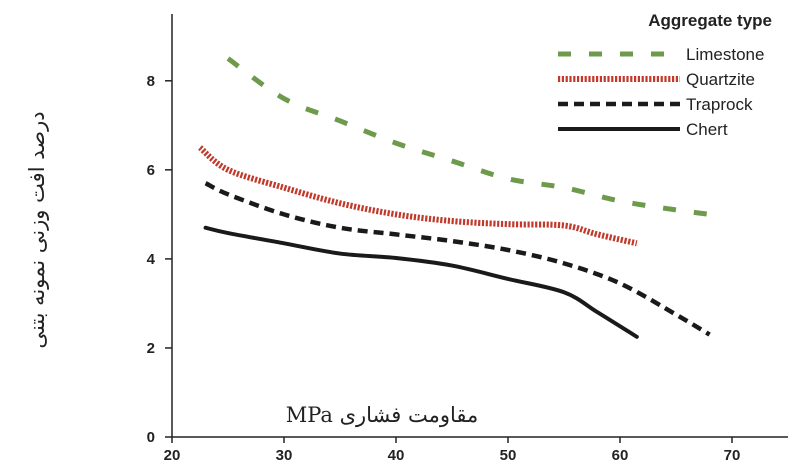 The image size is (789, 466). Describe the element at coordinates (159, 259) in the screenshot. I see `y-ticks: 0 2 4 6 8` at that location.